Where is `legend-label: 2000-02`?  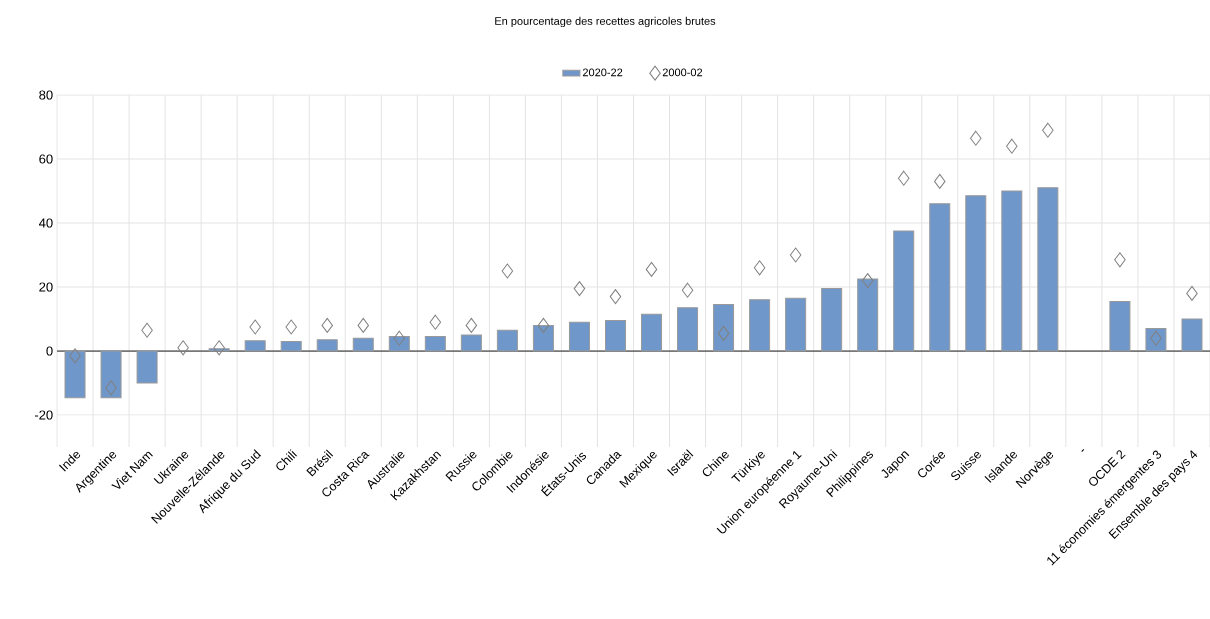
legend-label: 2000-02 is located at coordinates (682, 72).